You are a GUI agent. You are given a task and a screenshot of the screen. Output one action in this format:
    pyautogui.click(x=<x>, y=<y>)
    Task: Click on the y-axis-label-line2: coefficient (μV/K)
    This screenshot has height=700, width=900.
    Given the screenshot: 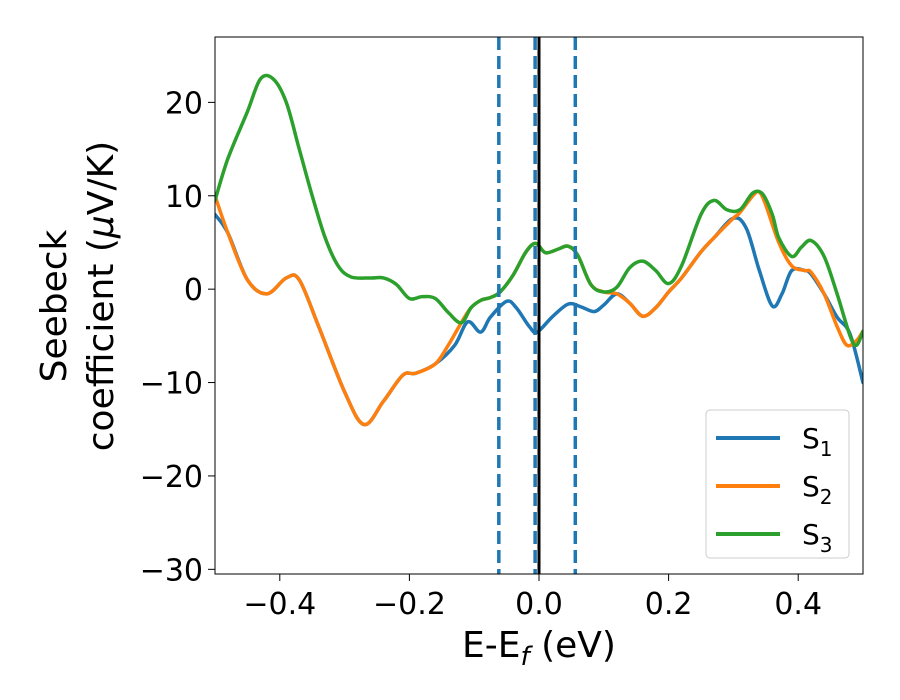 What is the action you would take?
    pyautogui.click(x=101, y=296)
    